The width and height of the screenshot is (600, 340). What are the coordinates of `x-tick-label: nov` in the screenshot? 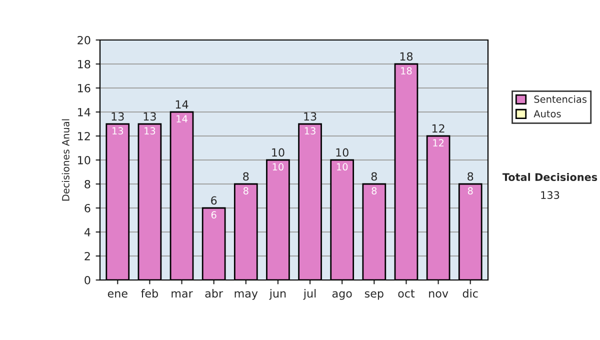 It's located at (438, 294).